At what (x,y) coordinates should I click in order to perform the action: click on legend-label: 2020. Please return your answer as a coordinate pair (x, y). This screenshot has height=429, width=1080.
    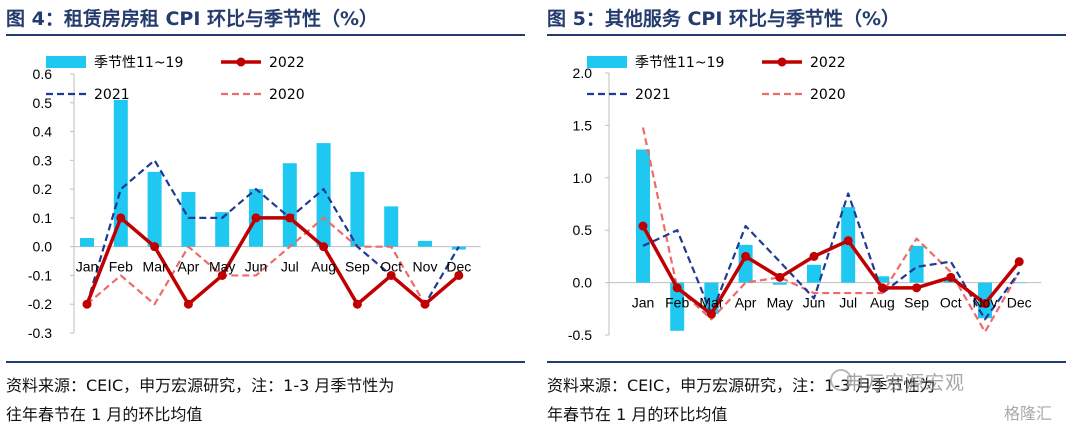
    Looking at the image, I should click on (287, 95).